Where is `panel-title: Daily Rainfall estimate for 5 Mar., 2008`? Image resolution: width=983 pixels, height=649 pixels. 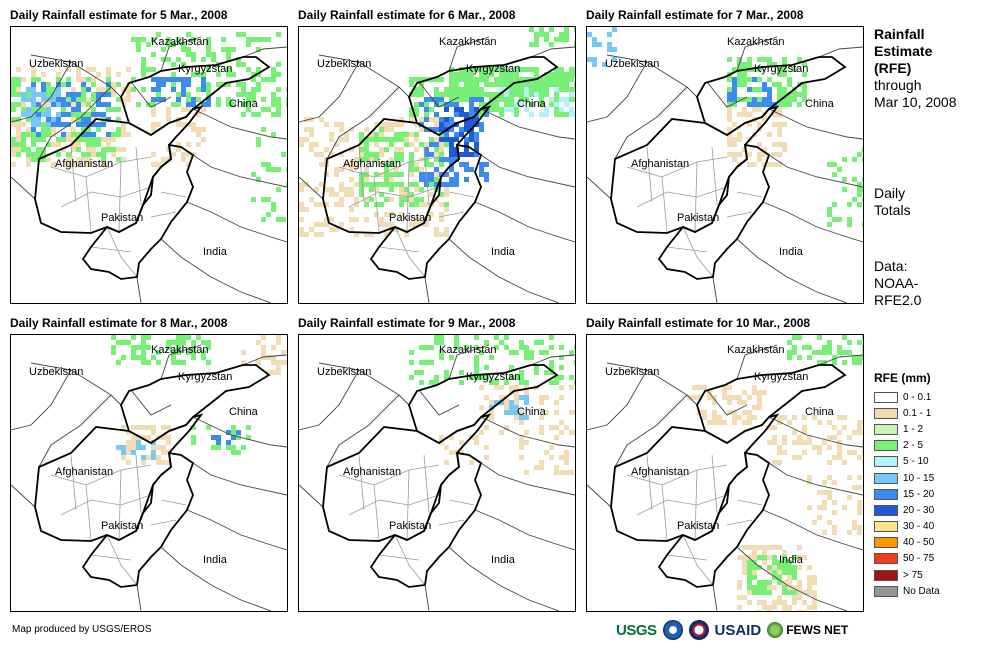
panel-title: Daily Rainfall estimate for 5 Mar., 2008 is located at coordinates (119, 15).